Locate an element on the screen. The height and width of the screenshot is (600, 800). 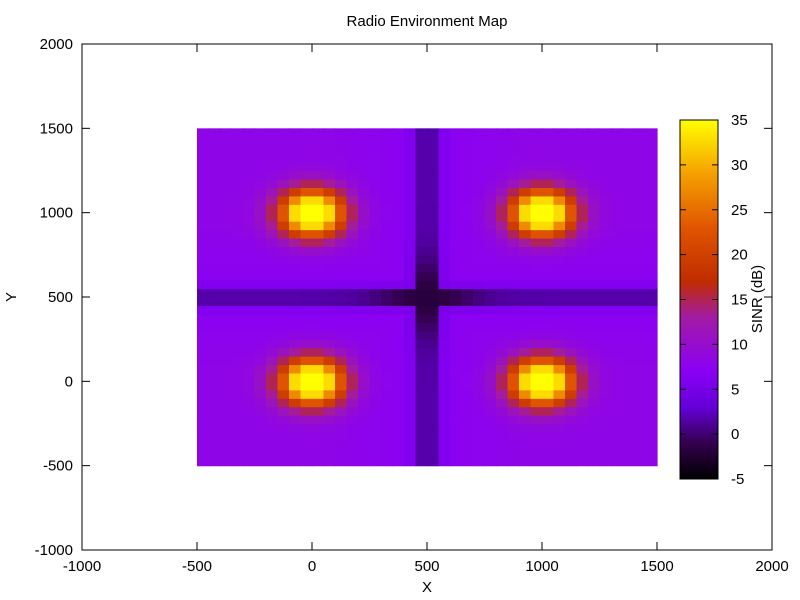
x-tick-label: 0 is located at coordinates (312, 566).